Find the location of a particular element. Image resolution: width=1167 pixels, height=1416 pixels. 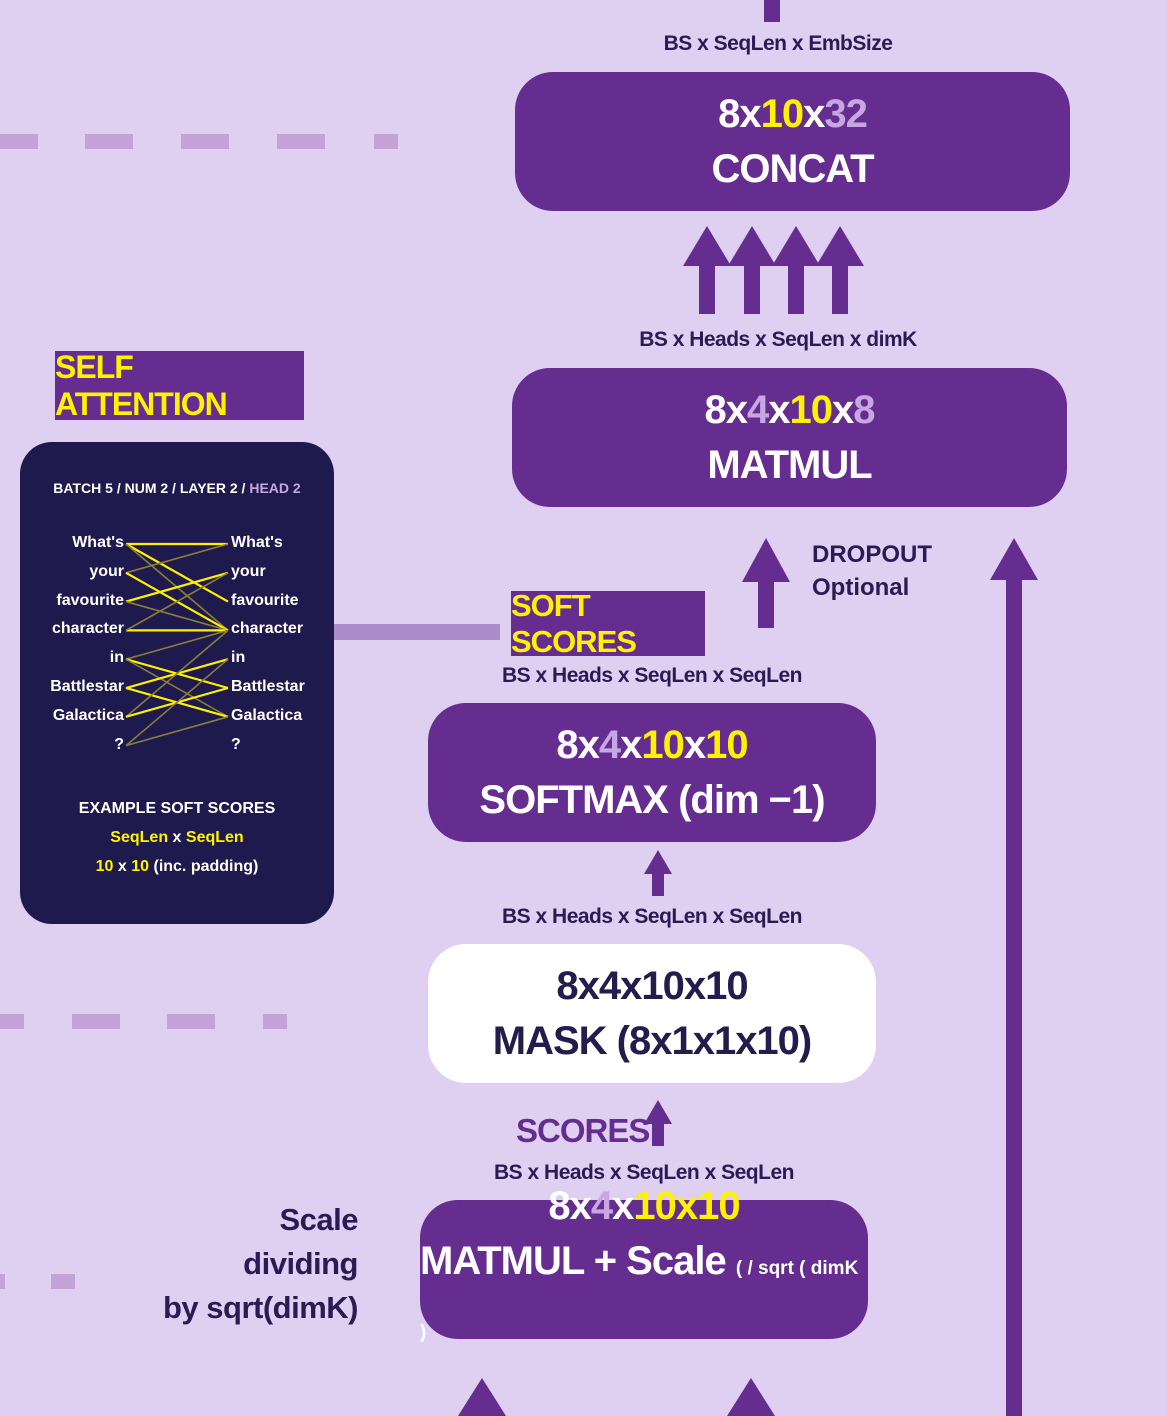

matmul-dims: 8x4x10x8 is located at coordinates (790, 409).